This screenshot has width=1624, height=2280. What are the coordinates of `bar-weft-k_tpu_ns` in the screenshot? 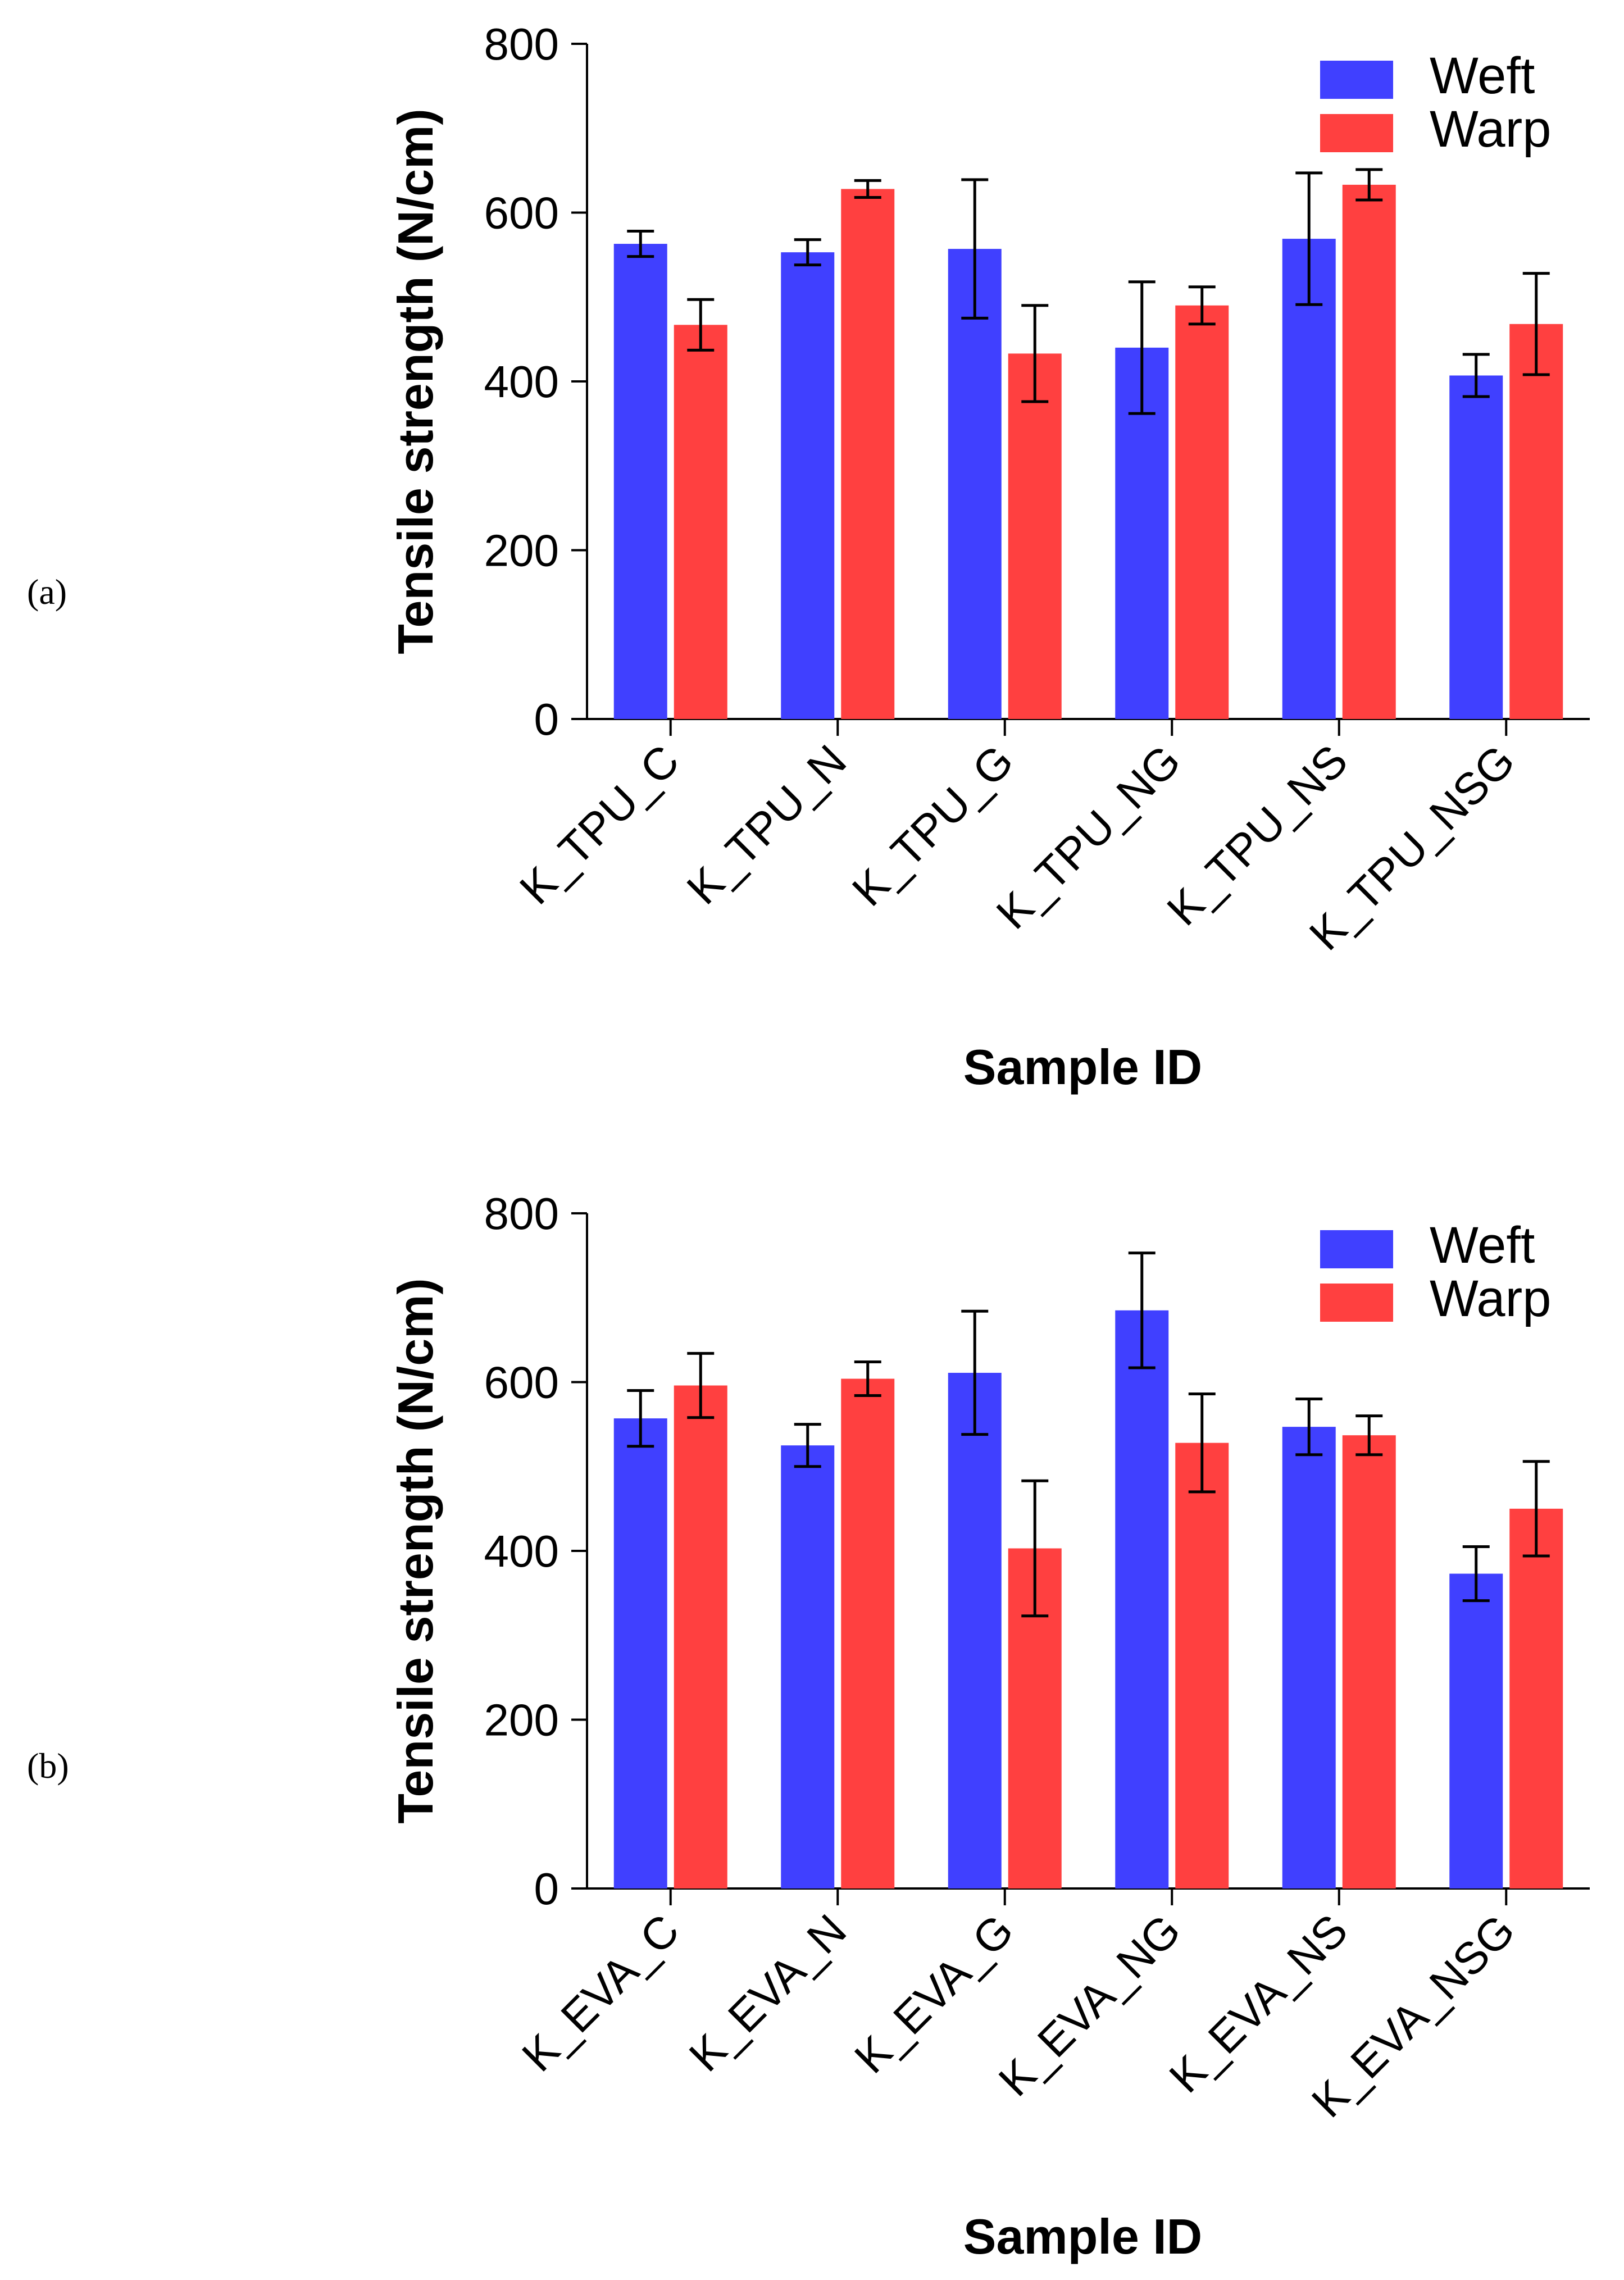 It's located at (1309, 479).